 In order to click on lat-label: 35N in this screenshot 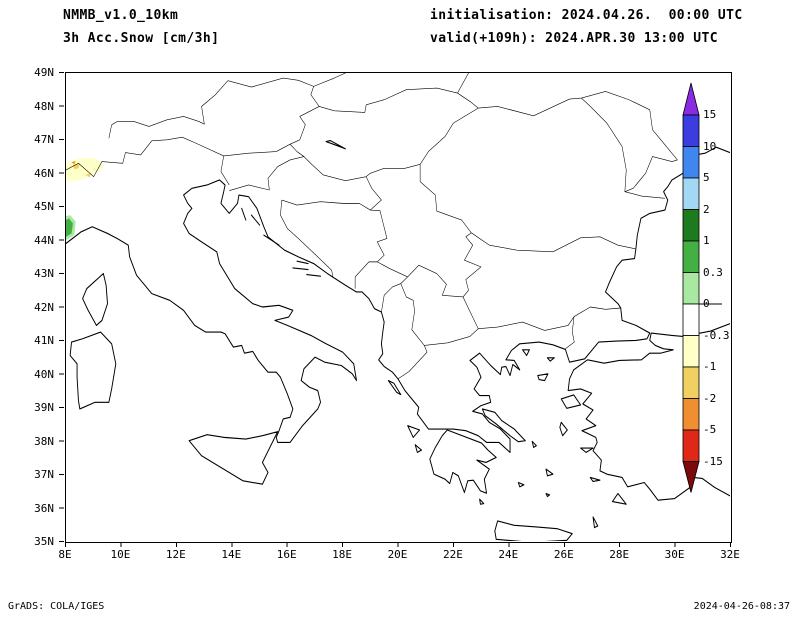, I will do `click(44, 541)`.